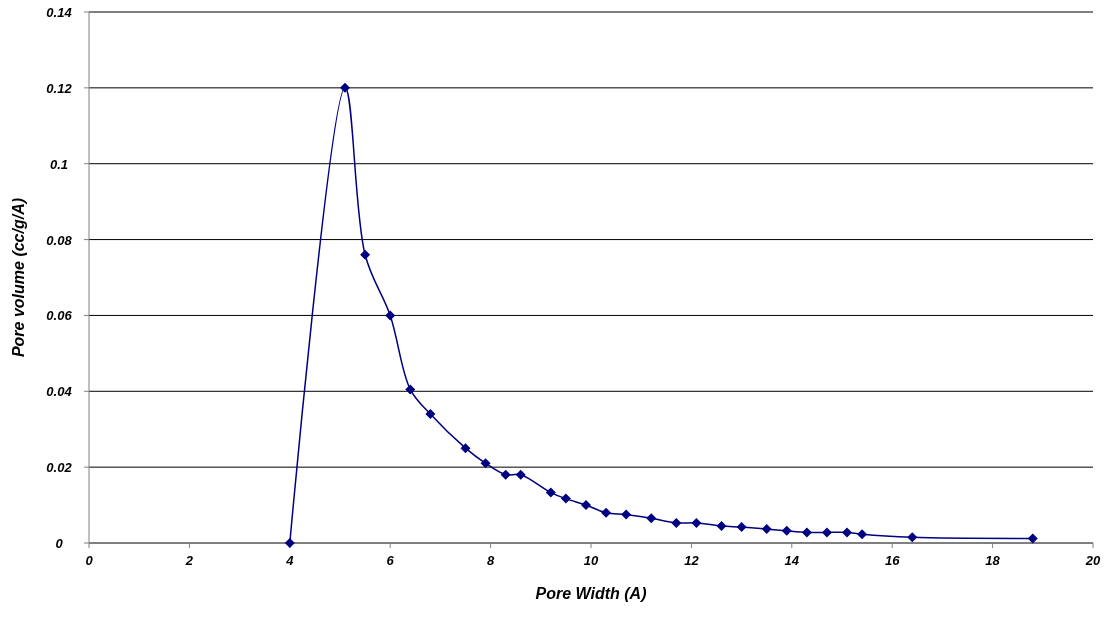 This screenshot has height=621, width=1107. I want to click on x-tick-label: 4, so click(290, 560).